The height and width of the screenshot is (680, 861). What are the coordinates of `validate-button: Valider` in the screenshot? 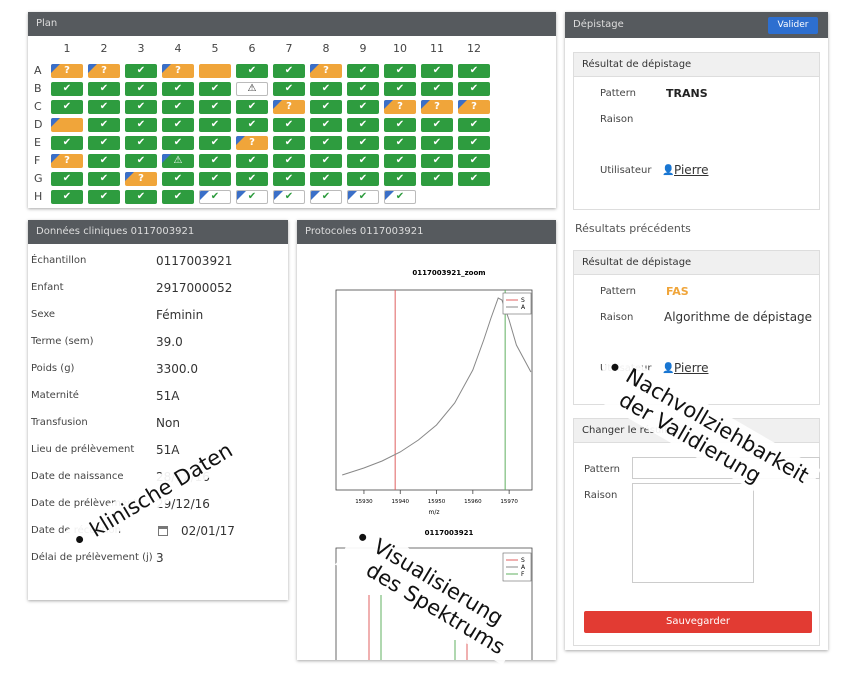 It's located at (793, 25).